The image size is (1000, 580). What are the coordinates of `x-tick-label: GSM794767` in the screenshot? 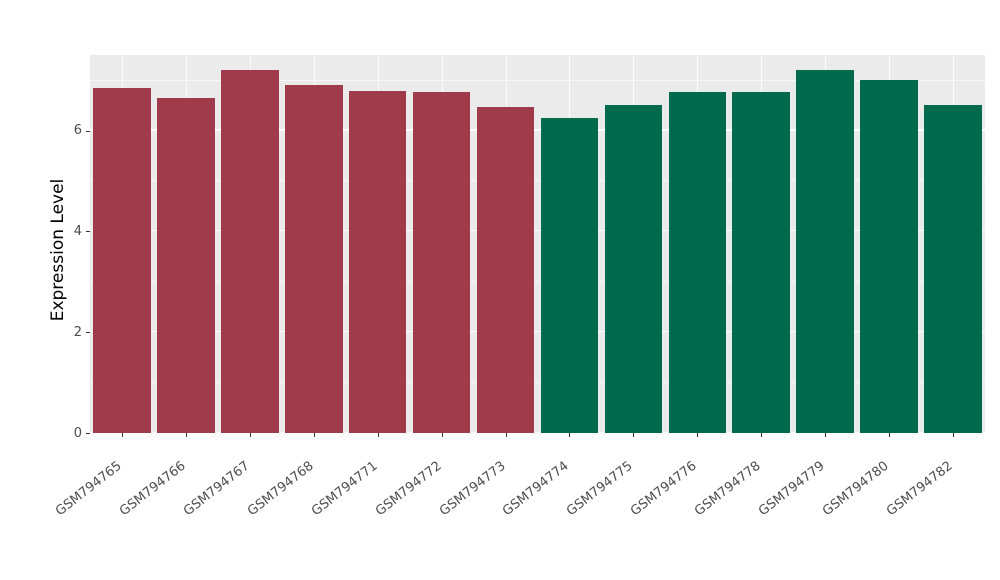 It's located at (216, 489).